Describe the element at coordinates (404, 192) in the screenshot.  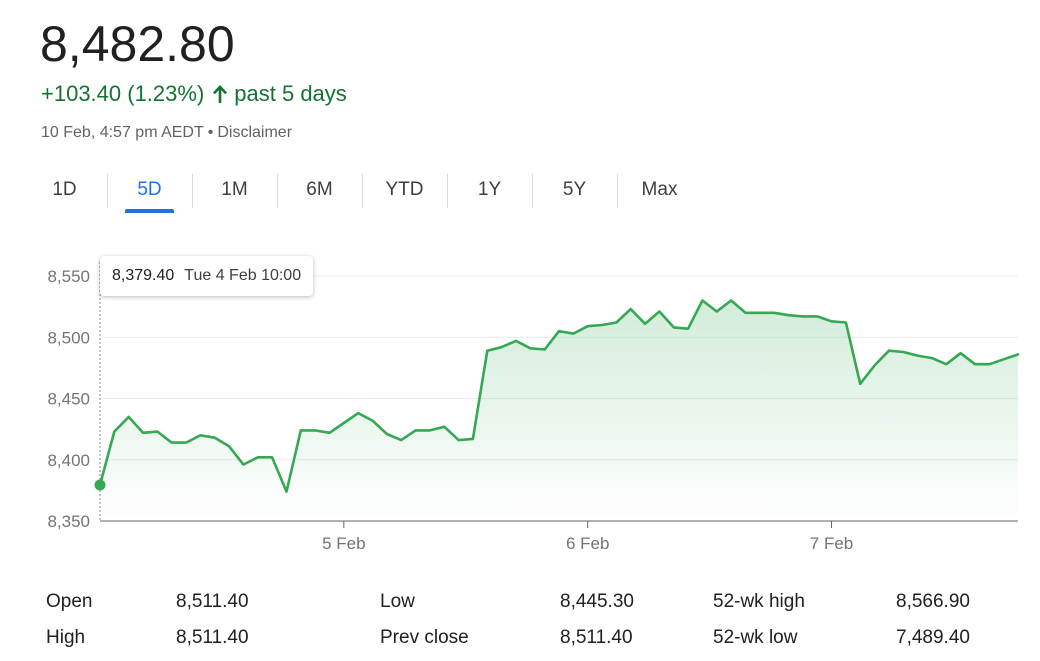
I see `tab-ytd: YTD` at that location.